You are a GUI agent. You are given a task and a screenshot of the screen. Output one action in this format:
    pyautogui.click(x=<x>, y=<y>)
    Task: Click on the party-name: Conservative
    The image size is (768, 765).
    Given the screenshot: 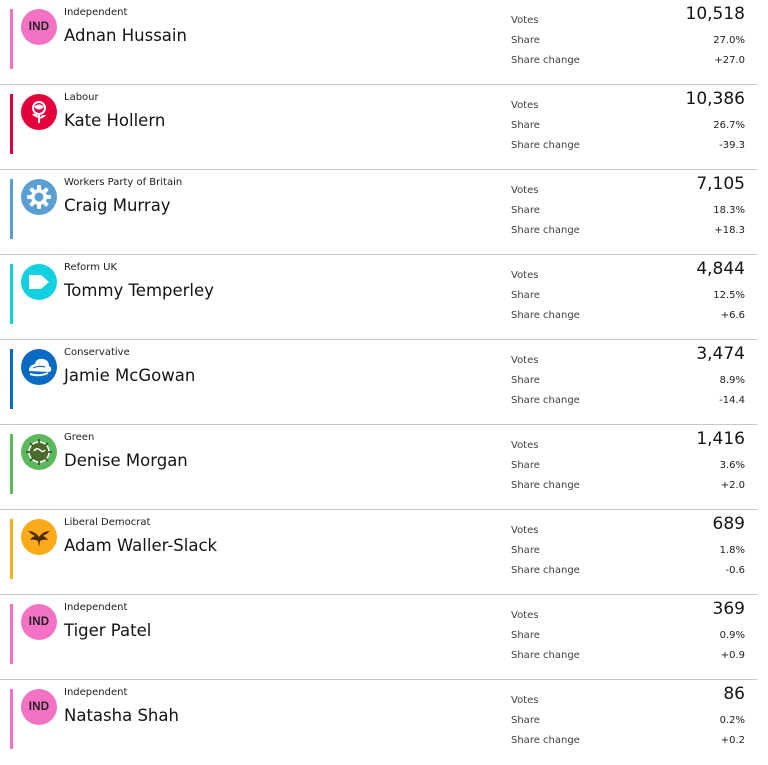 What is the action you would take?
    pyautogui.click(x=97, y=352)
    